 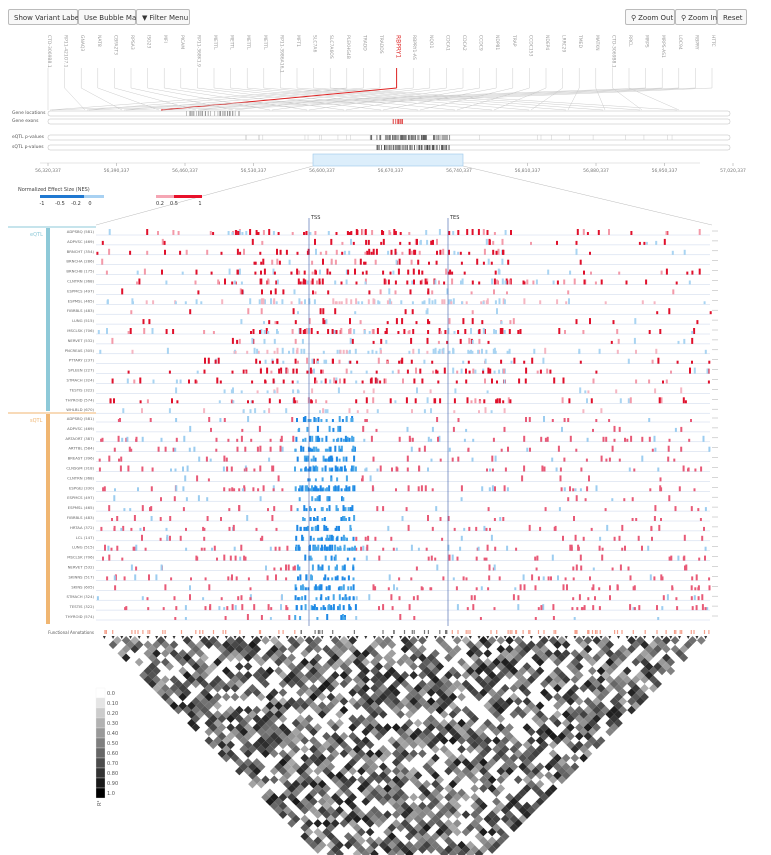 What do you see at coordinates (732, 17) in the screenshot?
I see `reset-button: Reset` at bounding box center [732, 17].